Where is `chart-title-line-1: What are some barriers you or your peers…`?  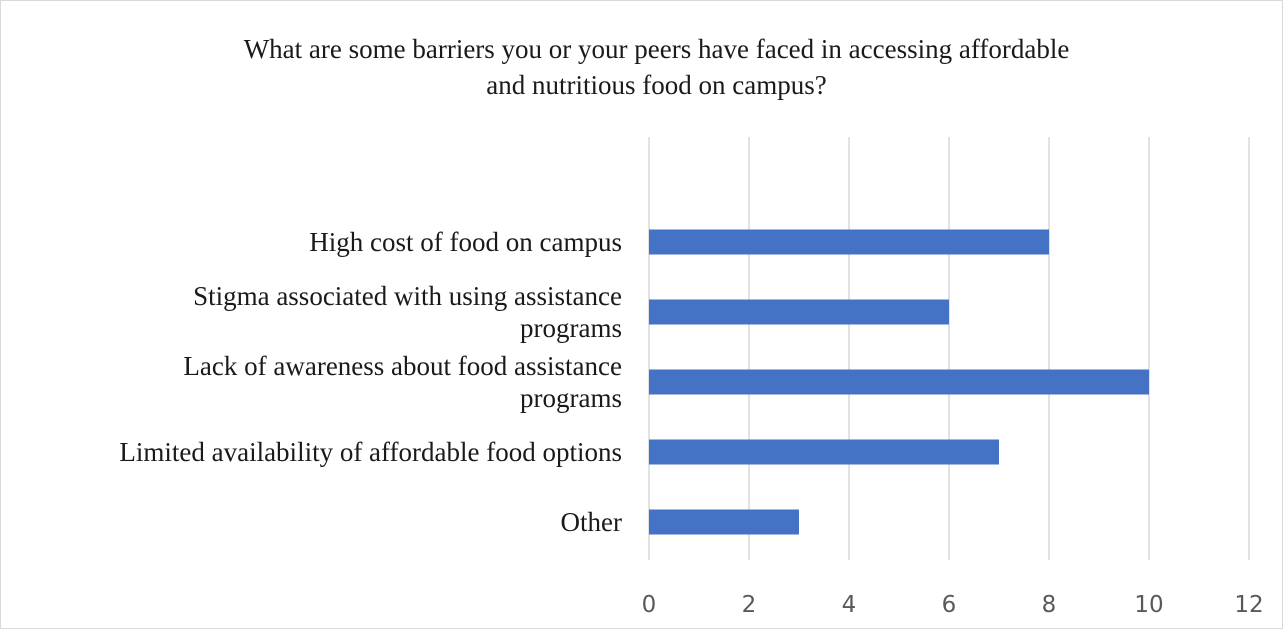 chart-title-line-1: What are some barriers you or your peers… is located at coordinates (656, 49).